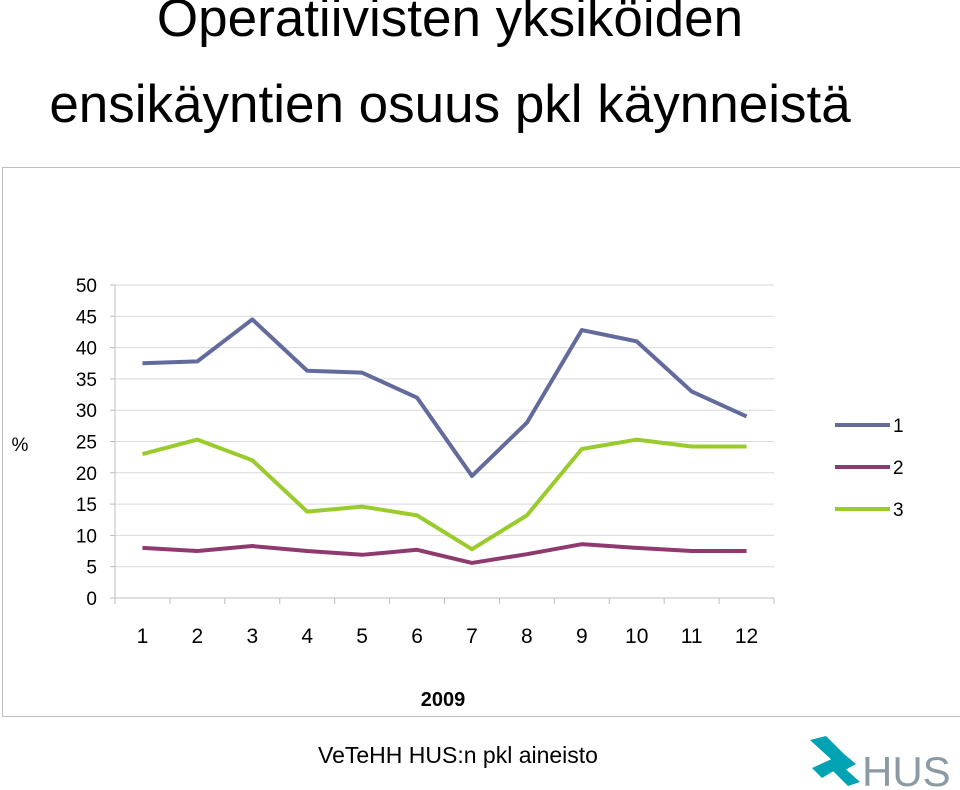 This screenshot has height=790, width=960. I want to click on legend-label-2: 2, so click(898, 468).